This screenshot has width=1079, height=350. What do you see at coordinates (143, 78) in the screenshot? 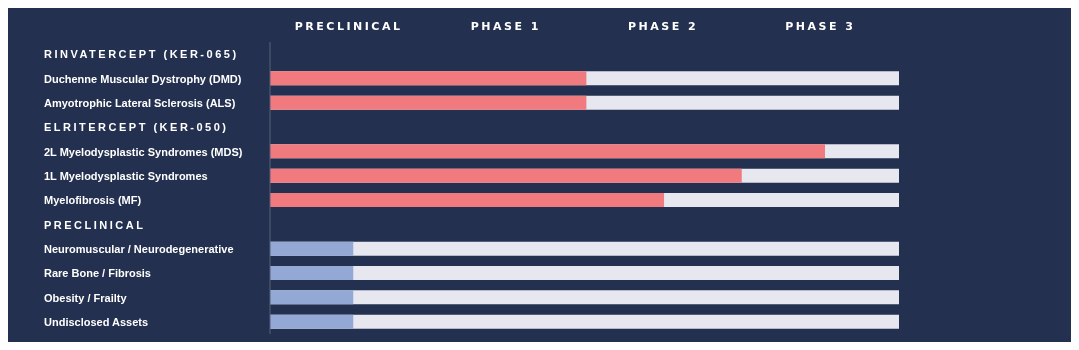
I see `y-tick-label: Duchenne Muscular Dystrophy (DMD)` at bounding box center [143, 78].